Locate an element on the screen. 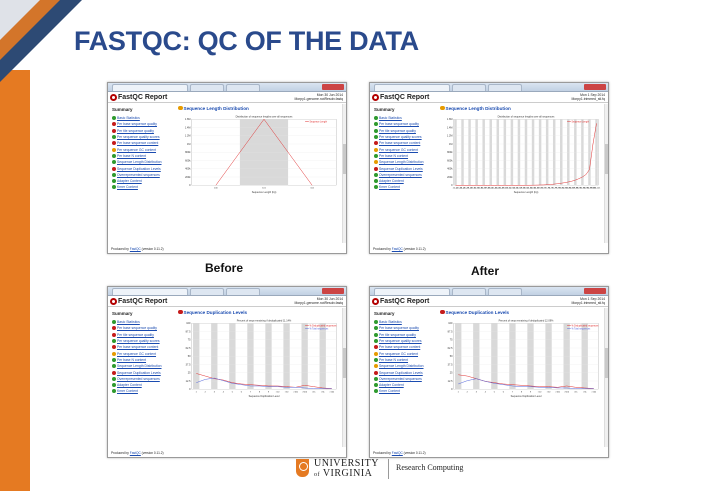 This screenshot has height=491, width=720. caption-before: Before is located at coordinates (224, 268).